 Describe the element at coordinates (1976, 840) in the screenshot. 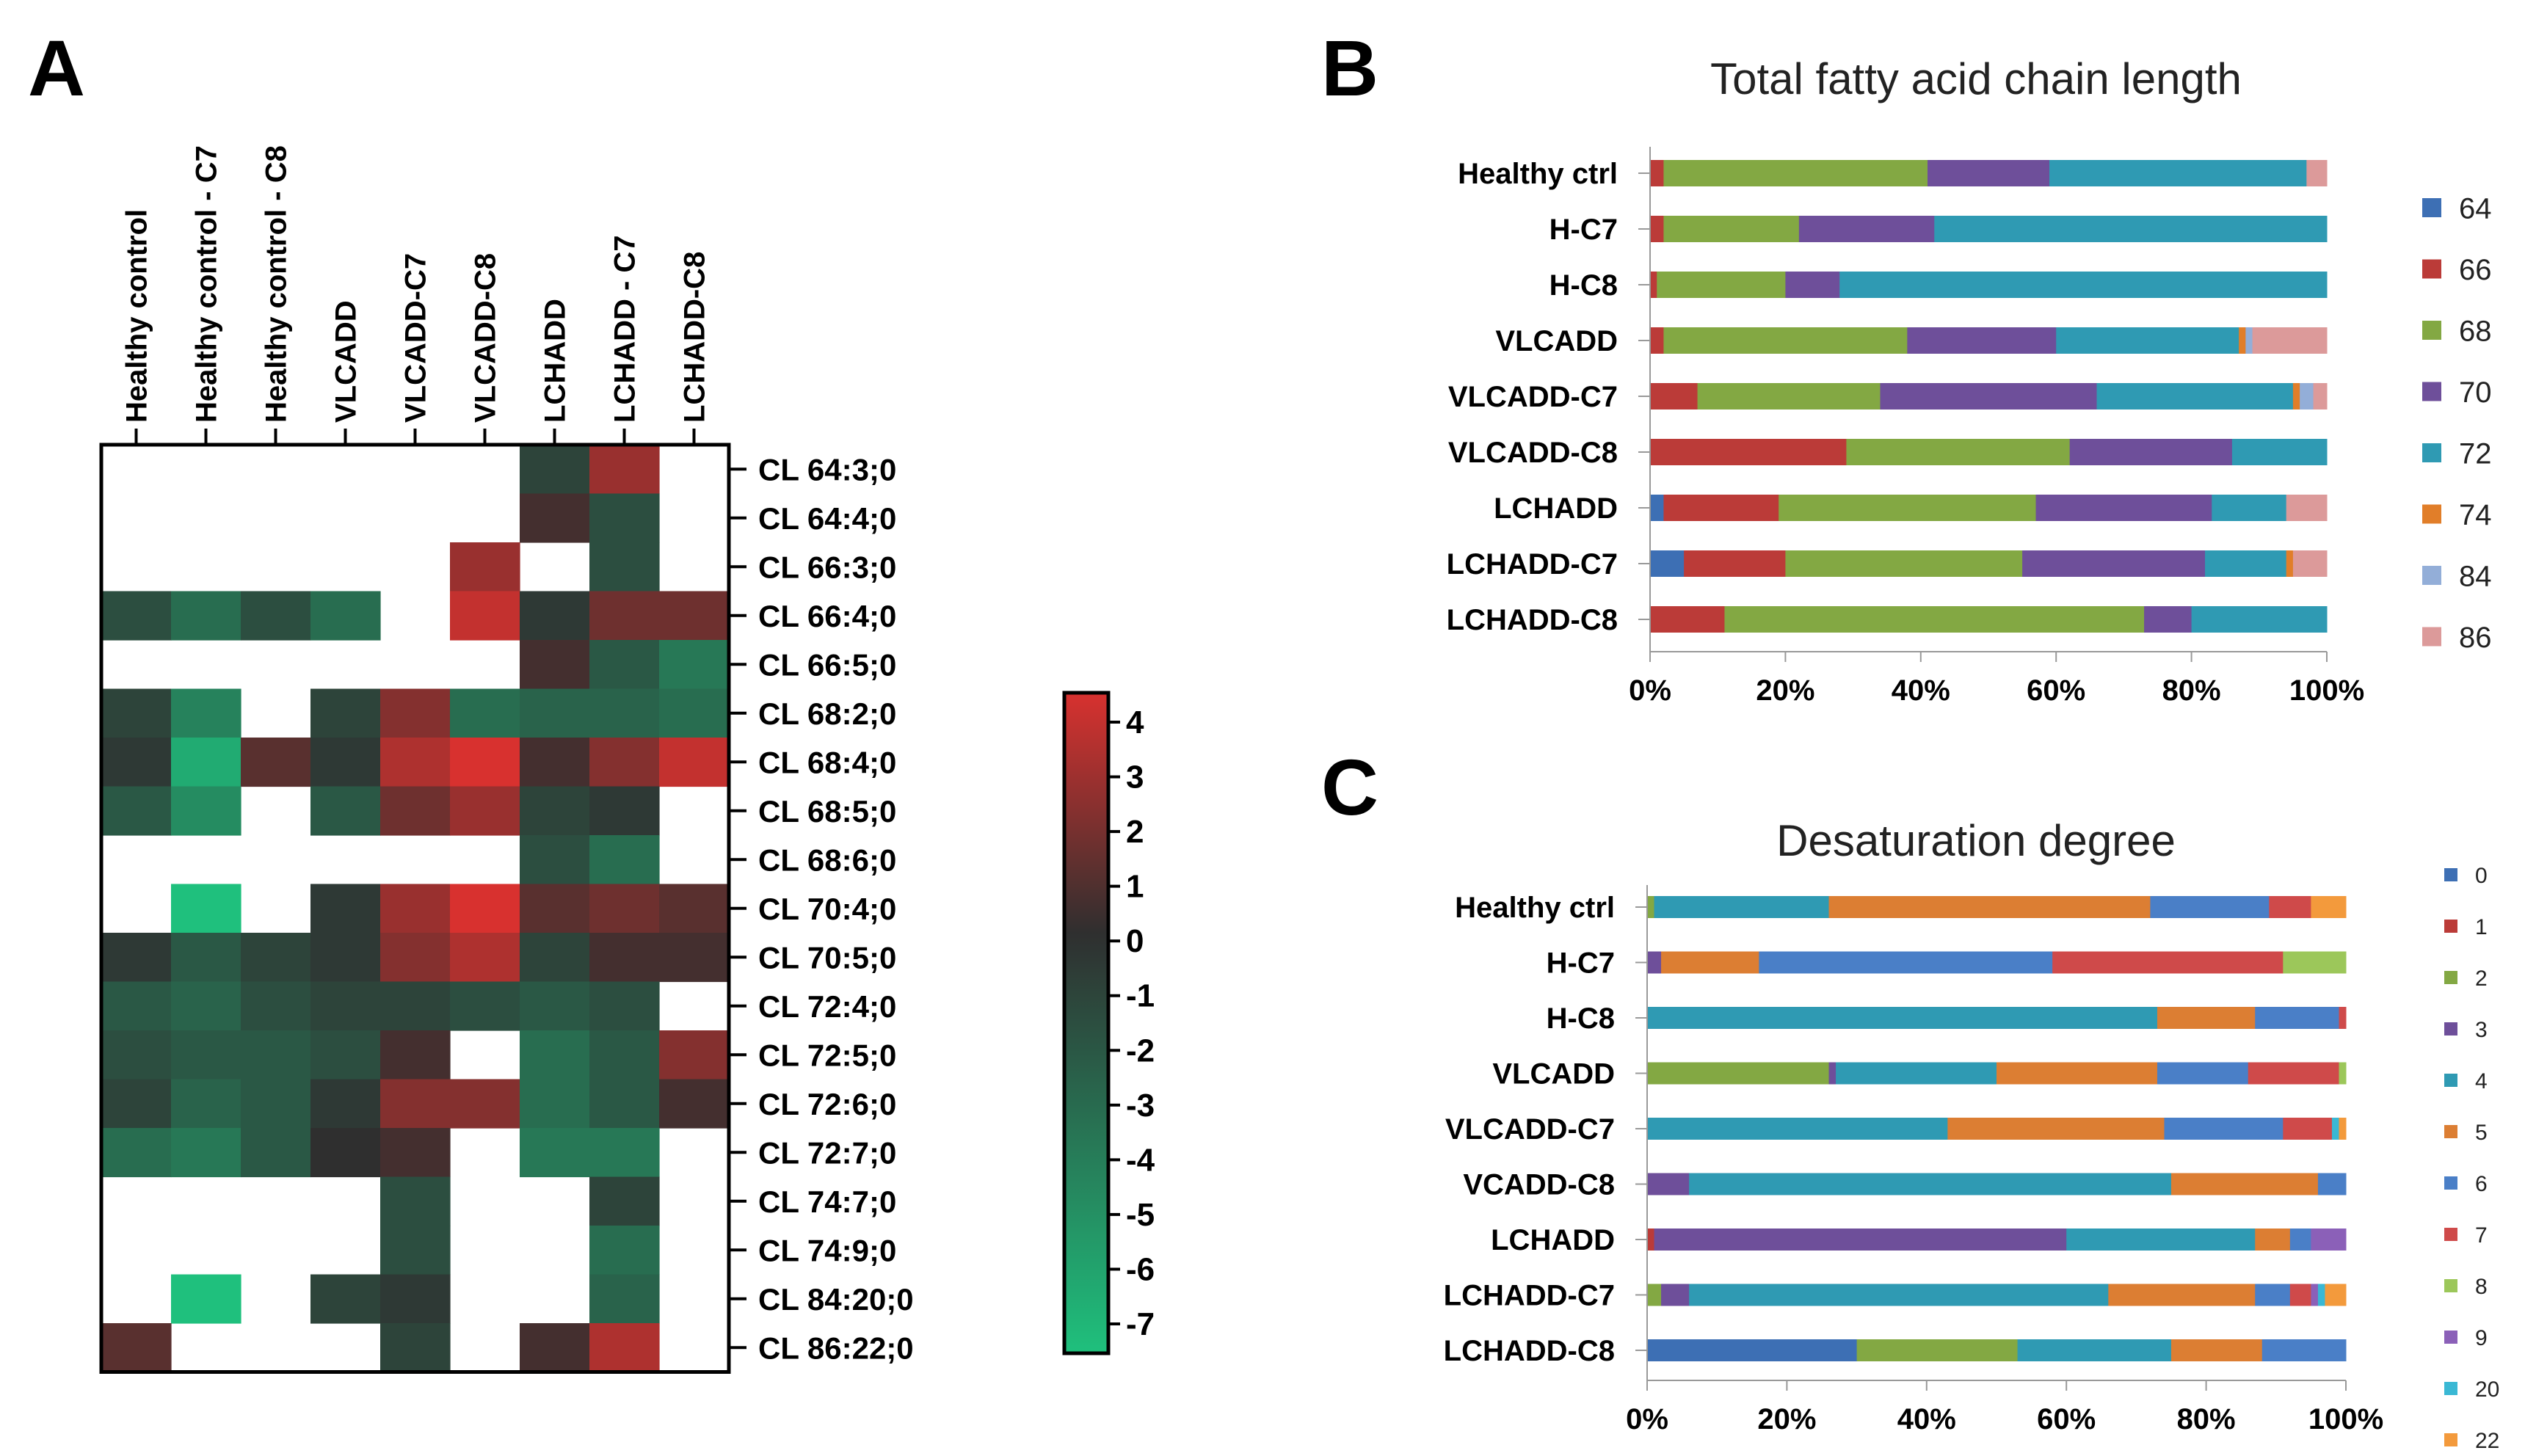

I see `desaturation-title: Desaturation degree` at that location.